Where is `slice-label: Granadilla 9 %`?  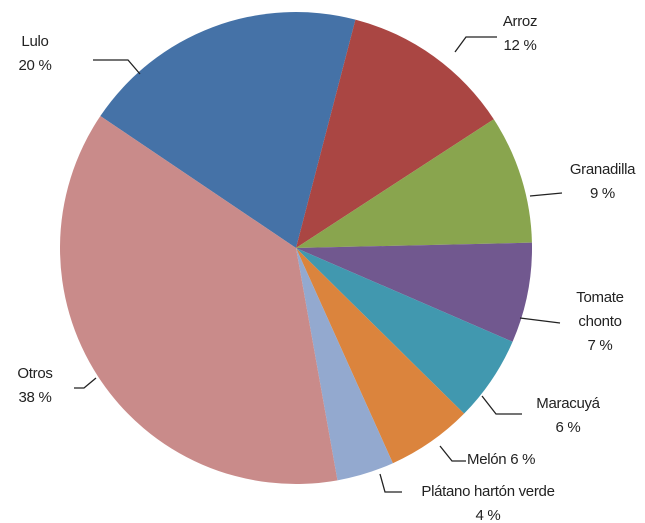
slice-label: Granadilla 9 % is located at coordinates (602, 182).